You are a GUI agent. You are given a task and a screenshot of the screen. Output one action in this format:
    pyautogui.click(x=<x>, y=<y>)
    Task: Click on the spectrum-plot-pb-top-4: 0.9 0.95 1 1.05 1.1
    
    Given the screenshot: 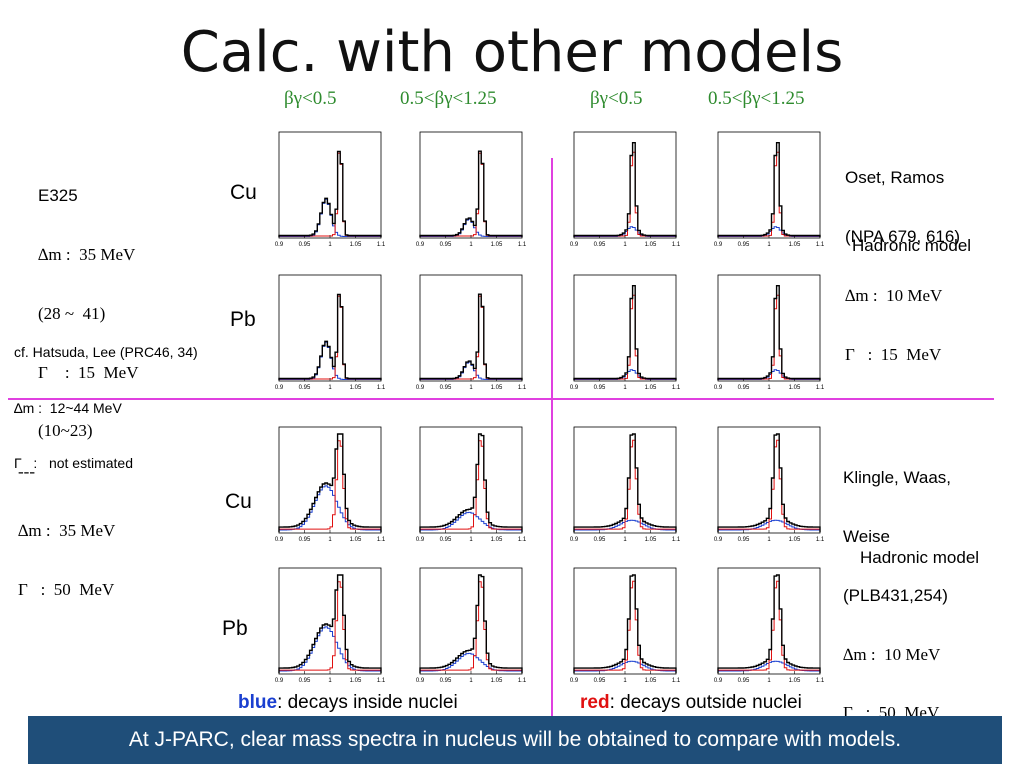 What is the action you would take?
    pyautogui.click(x=769, y=332)
    